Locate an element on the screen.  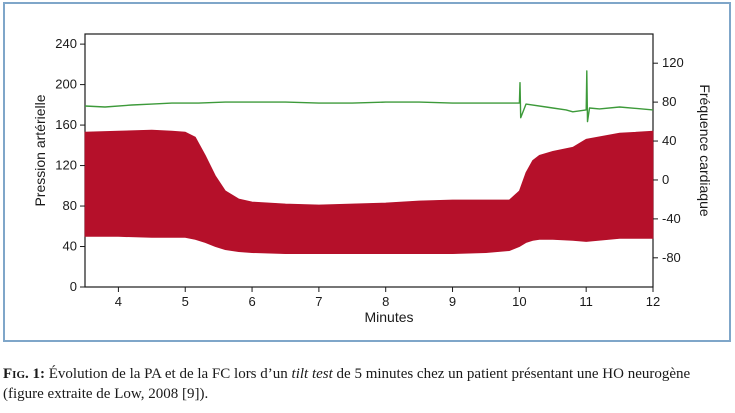
caption-emphasis: tilt test is located at coordinates (312, 374).